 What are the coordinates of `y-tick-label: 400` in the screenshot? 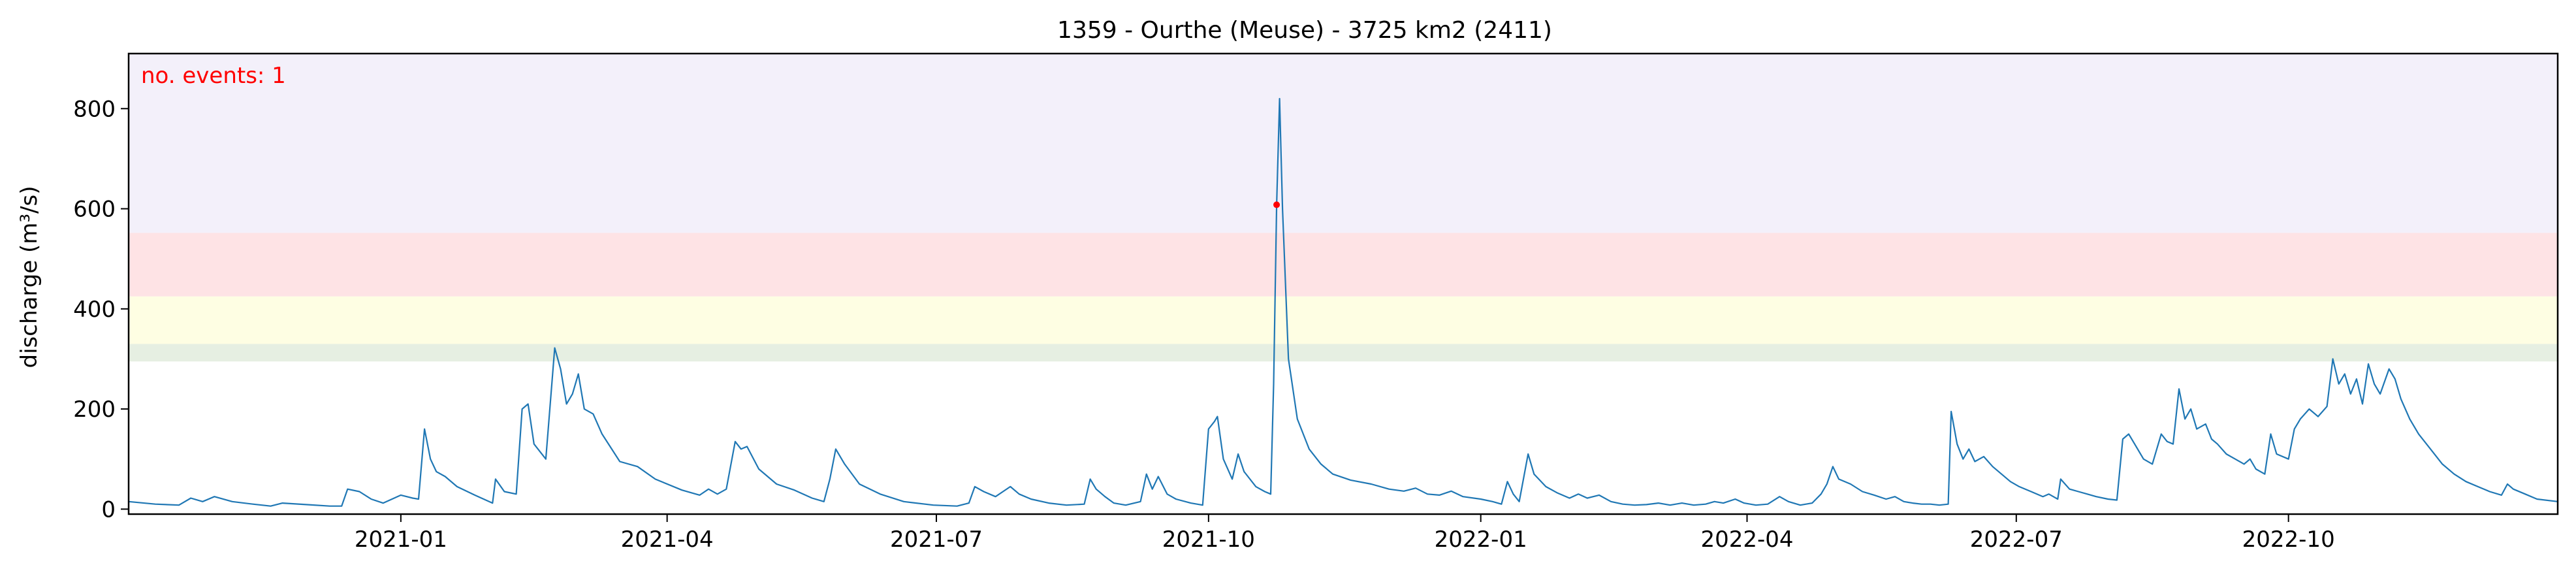 It's located at (94, 310).